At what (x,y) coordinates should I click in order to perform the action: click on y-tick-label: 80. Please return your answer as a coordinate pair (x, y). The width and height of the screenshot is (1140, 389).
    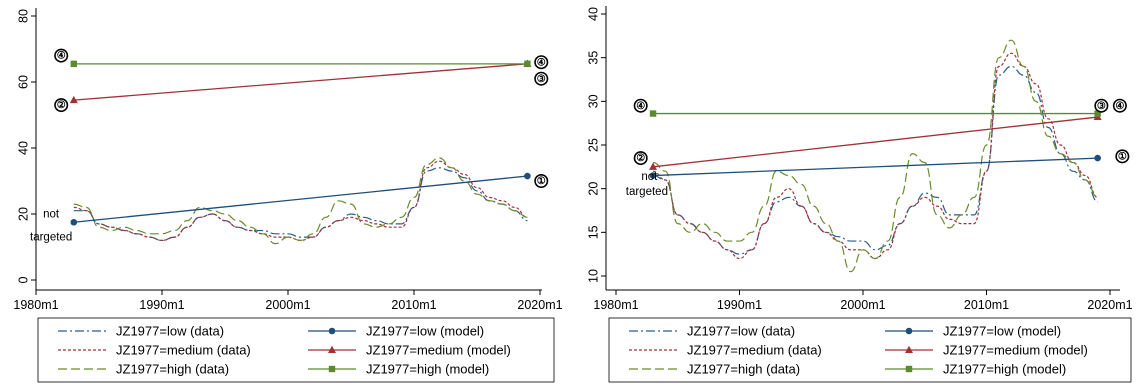
    Looking at the image, I should click on (23, 16).